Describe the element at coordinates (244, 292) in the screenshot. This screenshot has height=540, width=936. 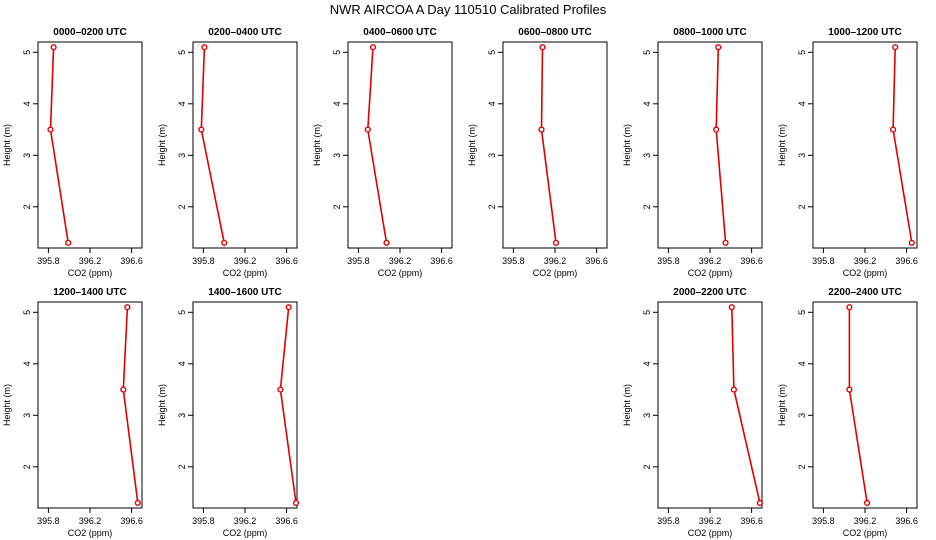
I see `panel-title: 1400–1600 UTC` at that location.